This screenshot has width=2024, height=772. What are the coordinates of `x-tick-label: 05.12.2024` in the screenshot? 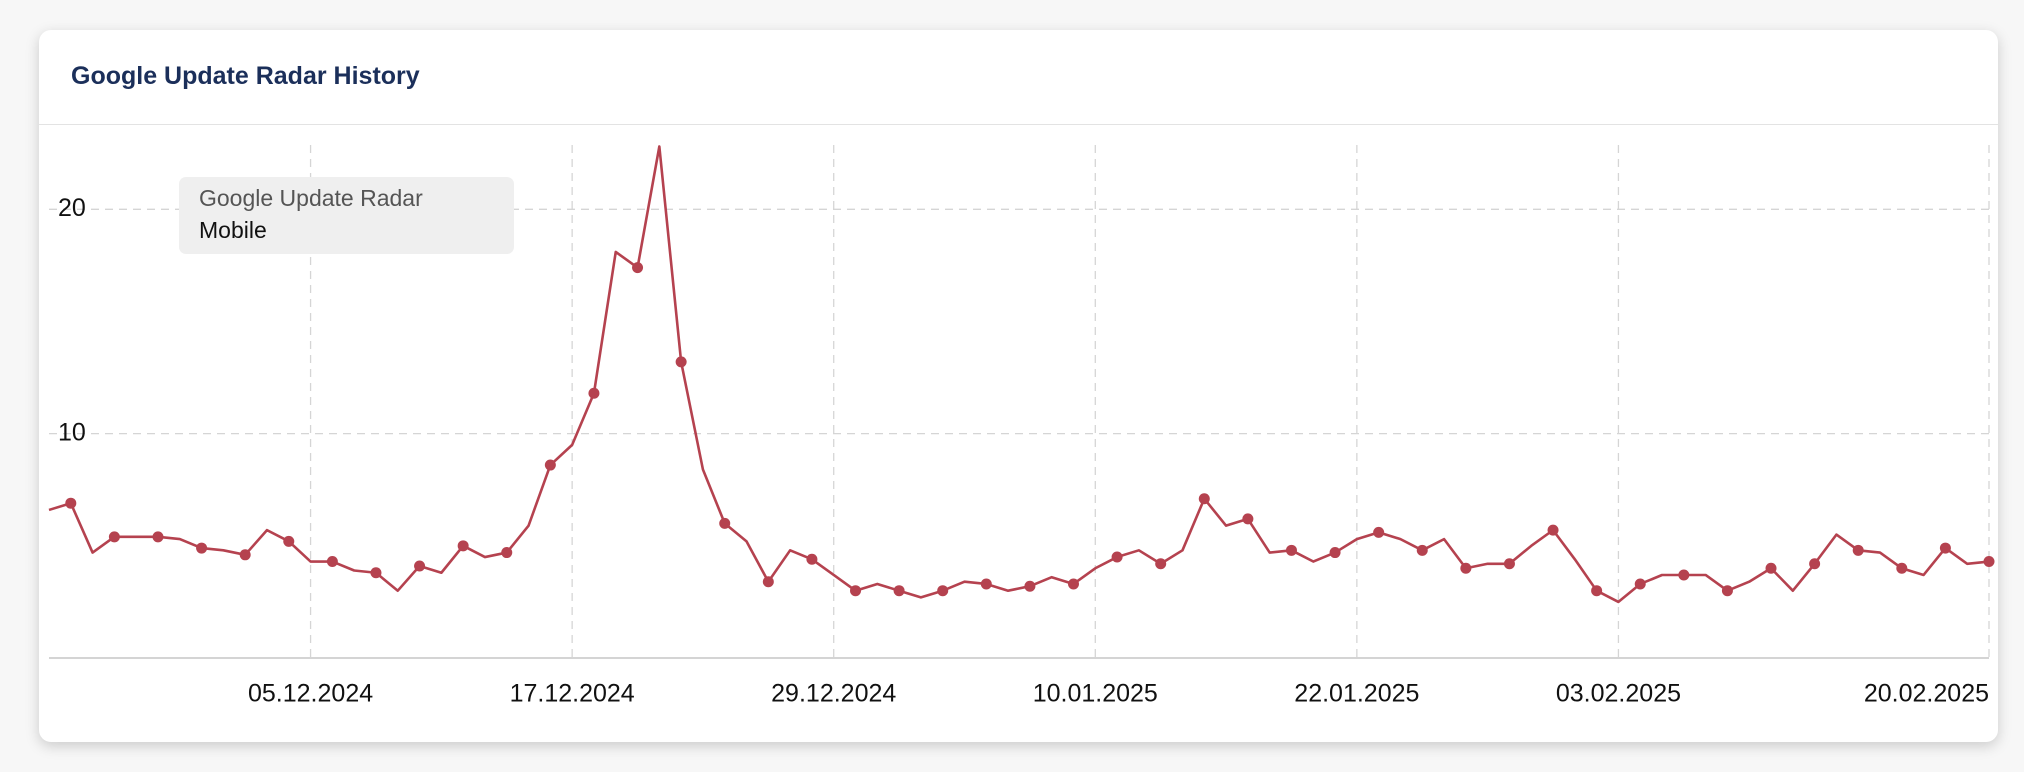 It's located at (310, 694).